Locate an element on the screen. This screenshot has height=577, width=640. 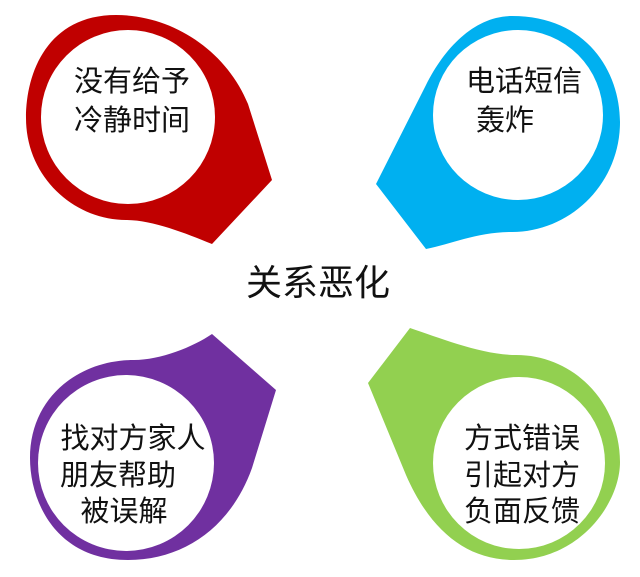
petal-top-right-circle is located at coordinates (518, 115).